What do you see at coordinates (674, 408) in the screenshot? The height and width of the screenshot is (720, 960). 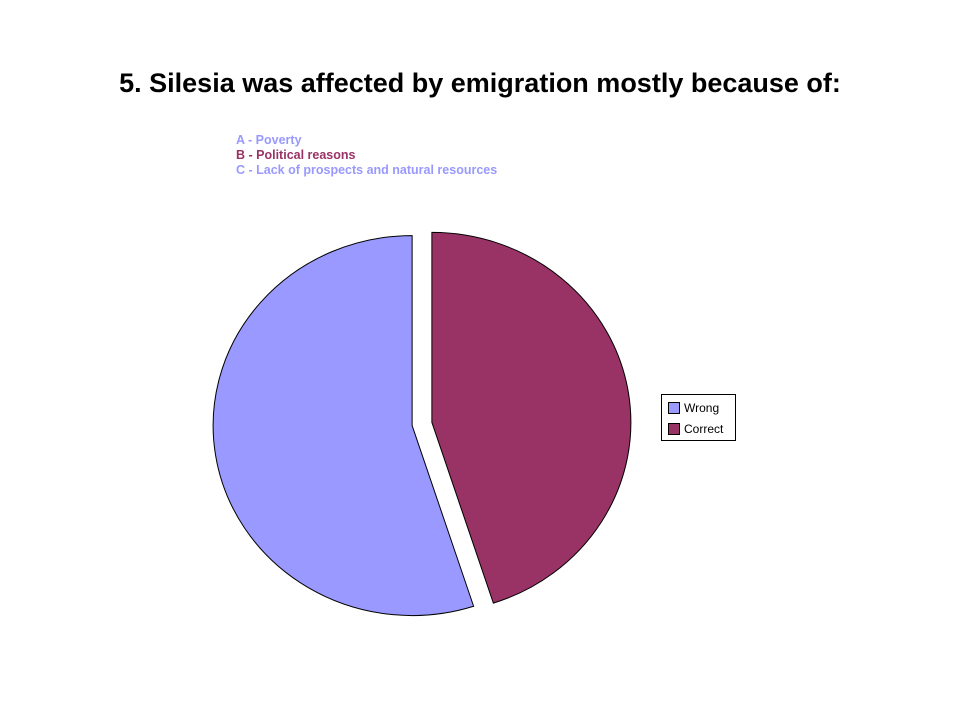 I see `legend-swatch-wrong` at bounding box center [674, 408].